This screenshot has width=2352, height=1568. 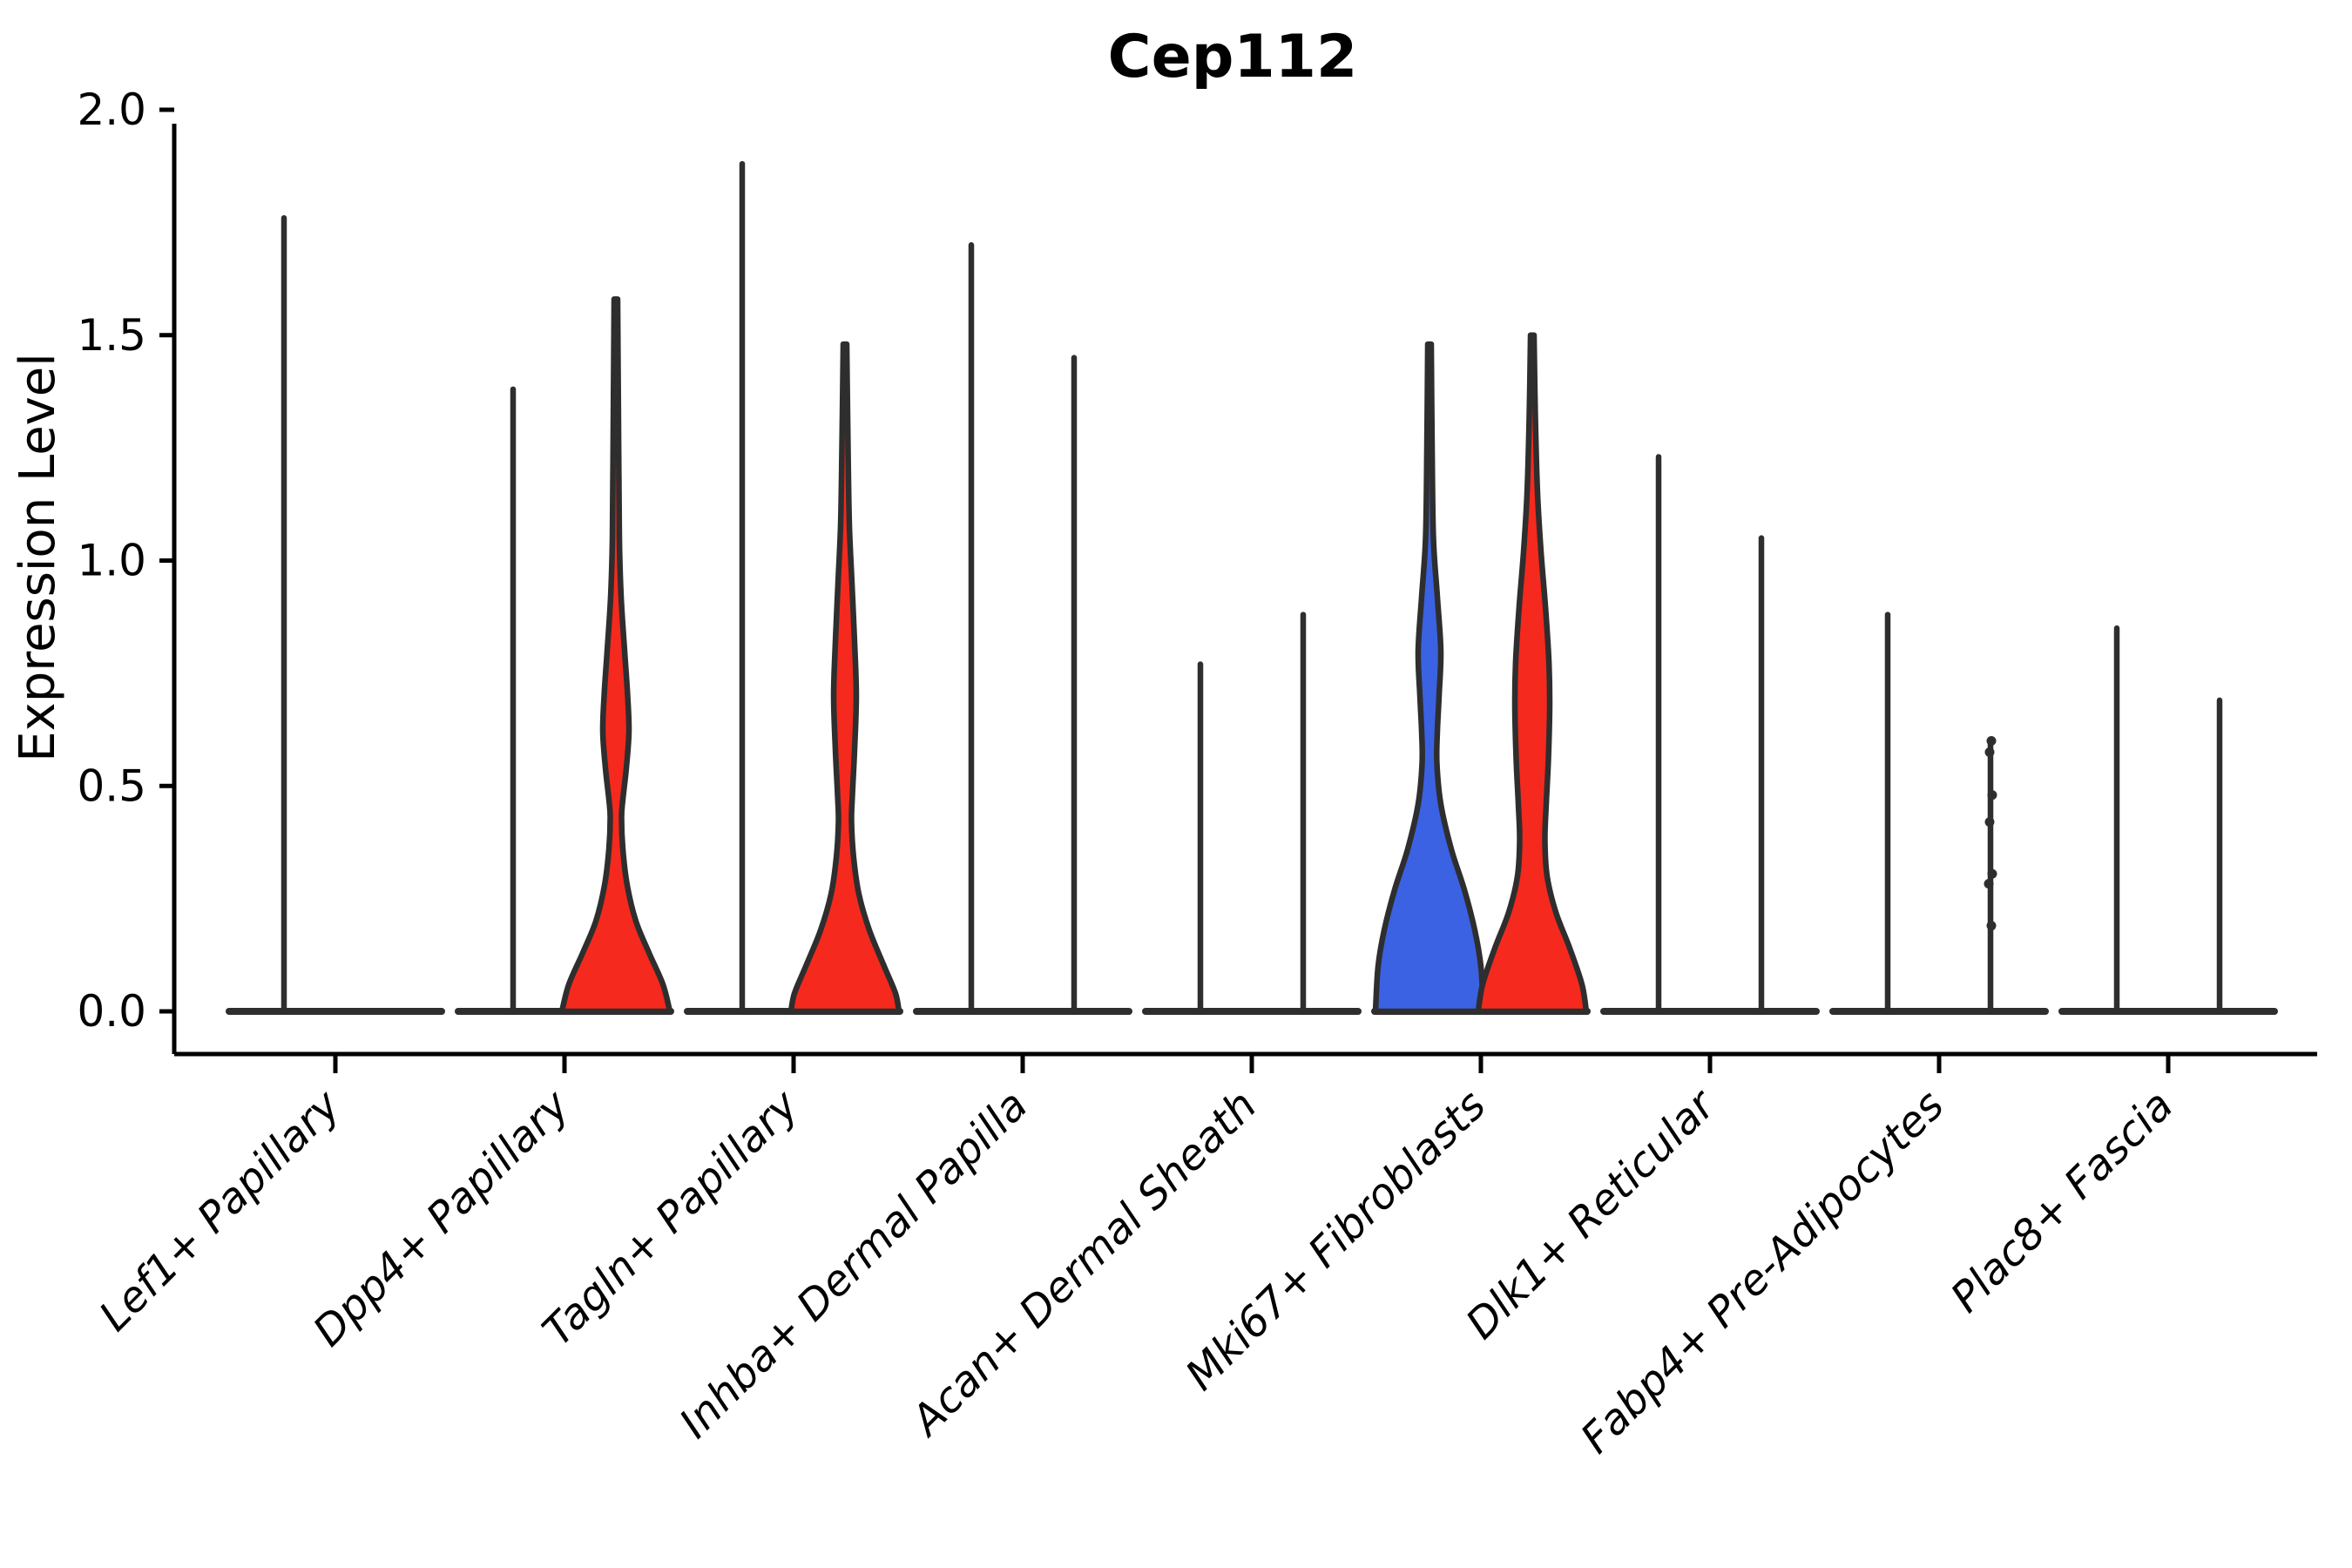 I want to click on y-tick-label: 1.5, so click(x=111, y=335).